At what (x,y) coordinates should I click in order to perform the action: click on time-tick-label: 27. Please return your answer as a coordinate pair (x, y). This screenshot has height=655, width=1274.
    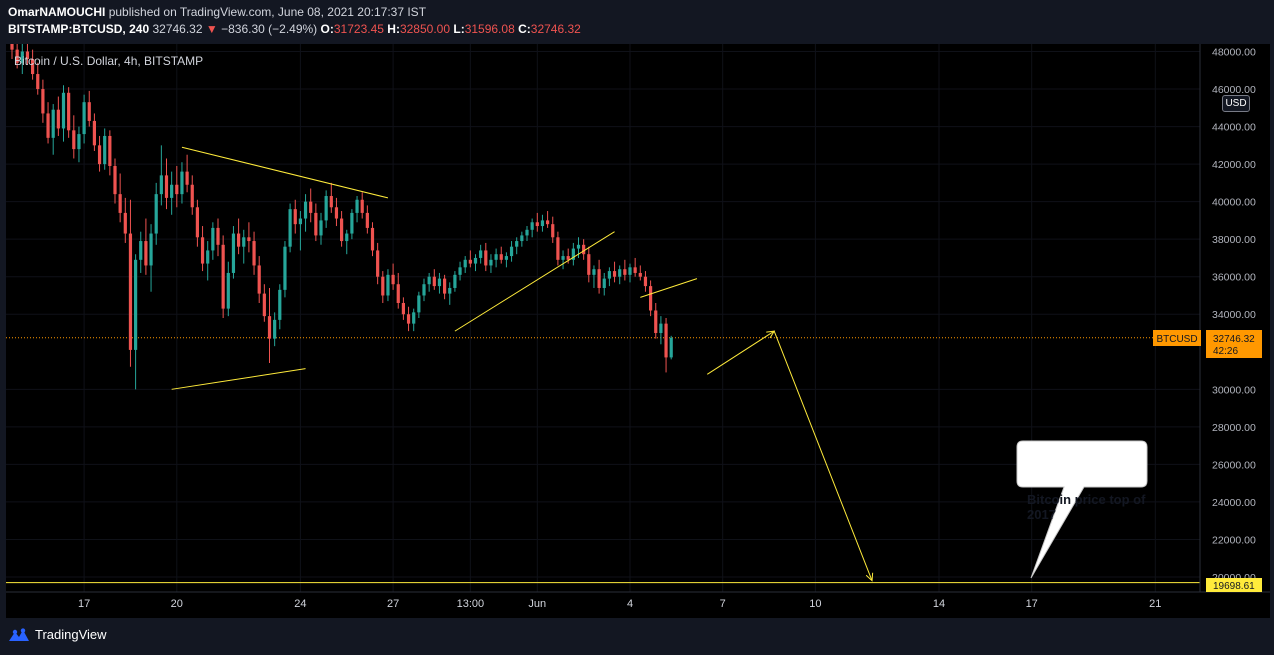
    Looking at the image, I should click on (393, 604).